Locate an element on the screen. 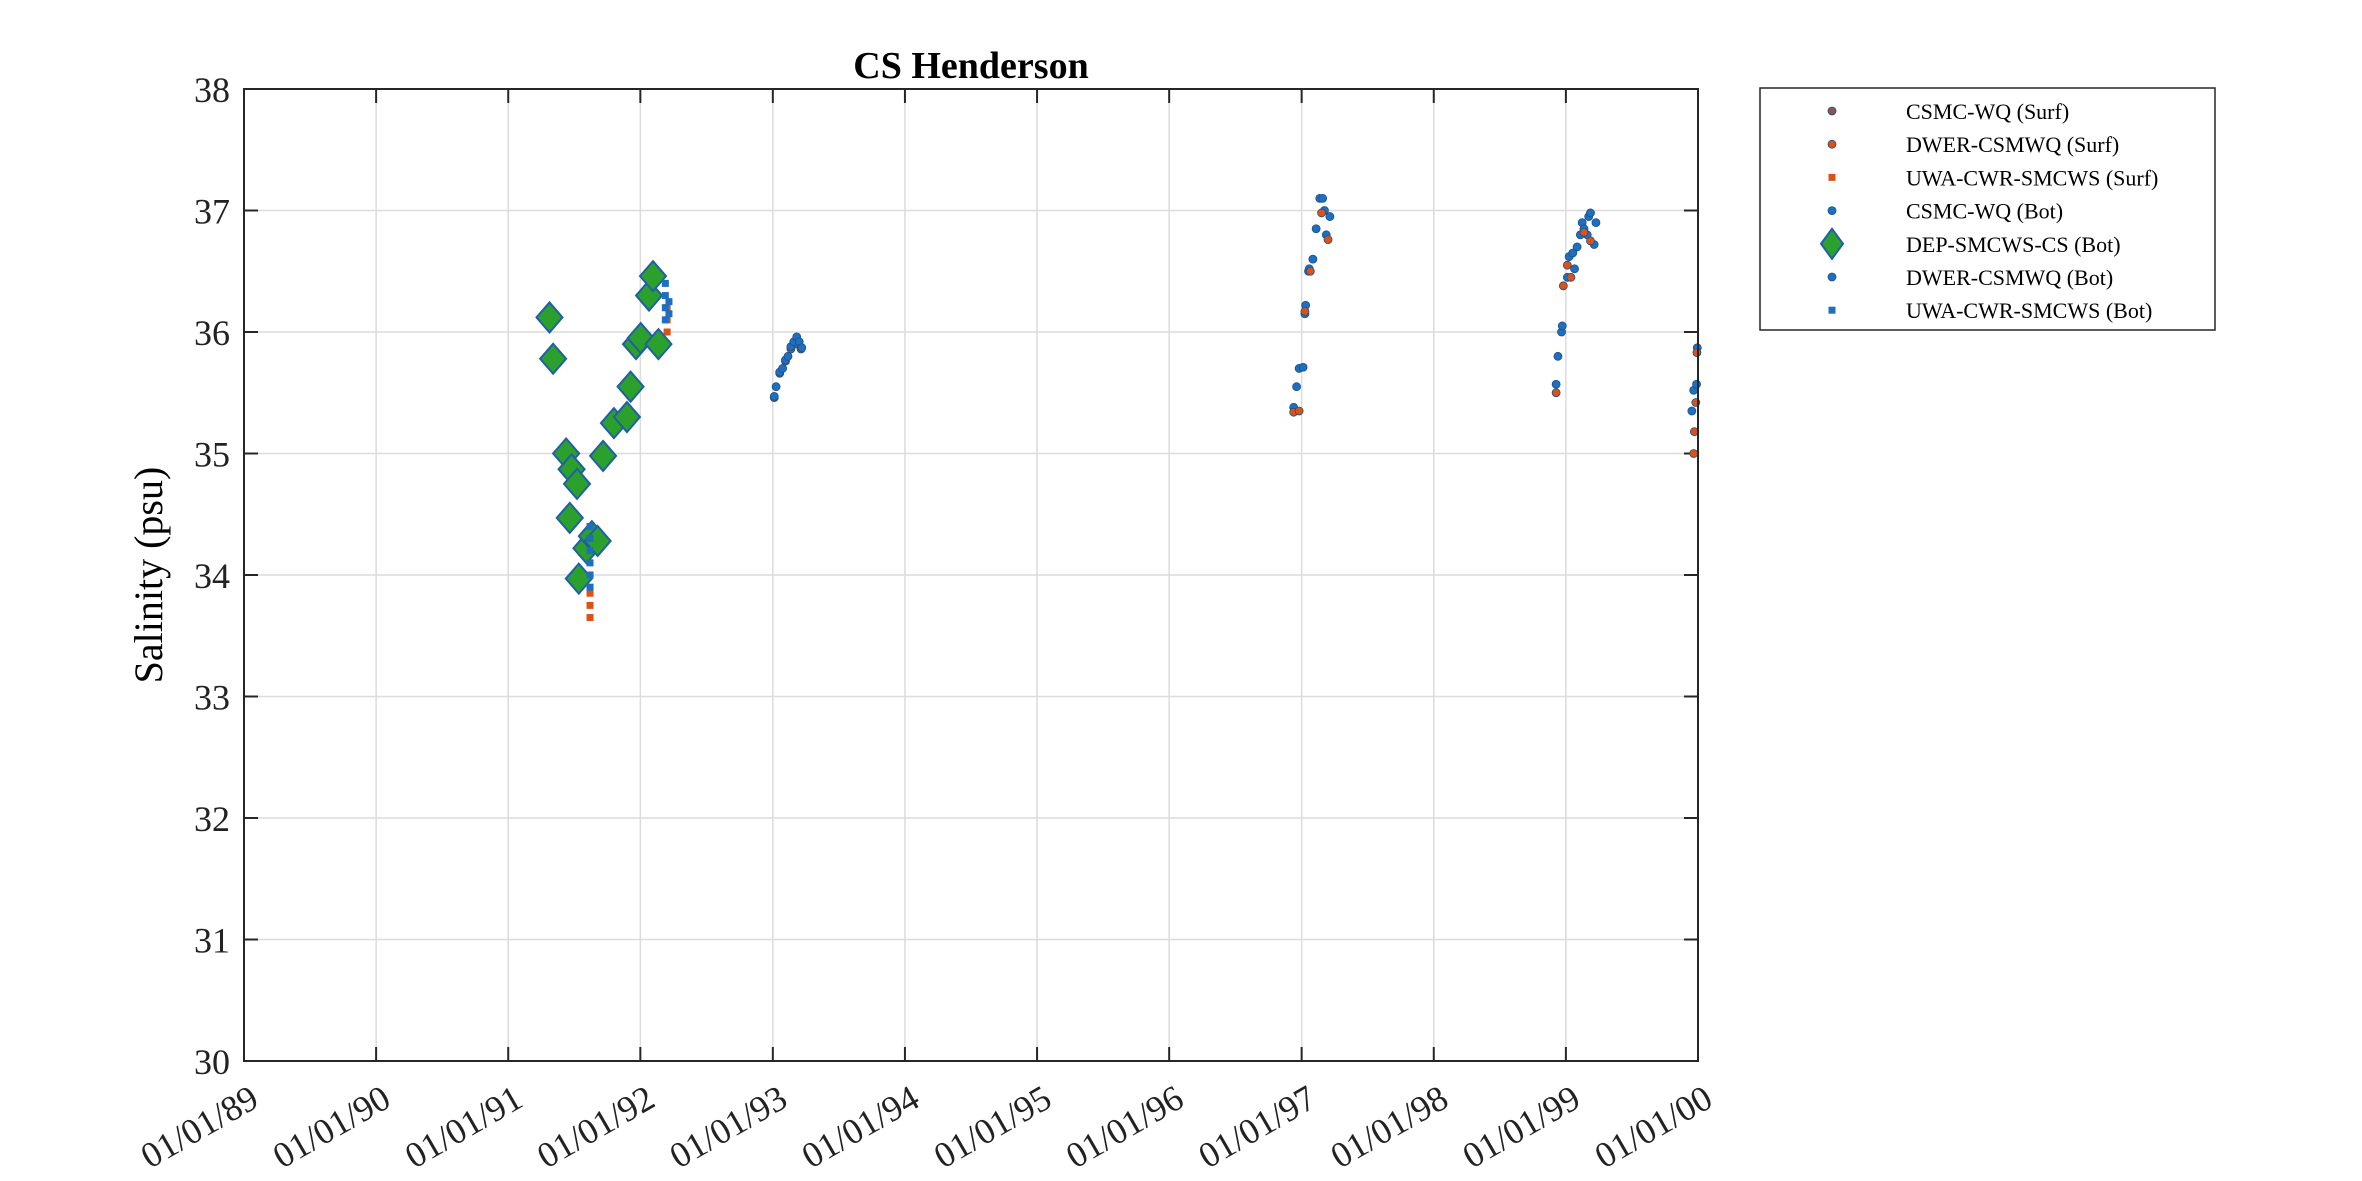  y-tick-label: 33 is located at coordinates (212, 698).